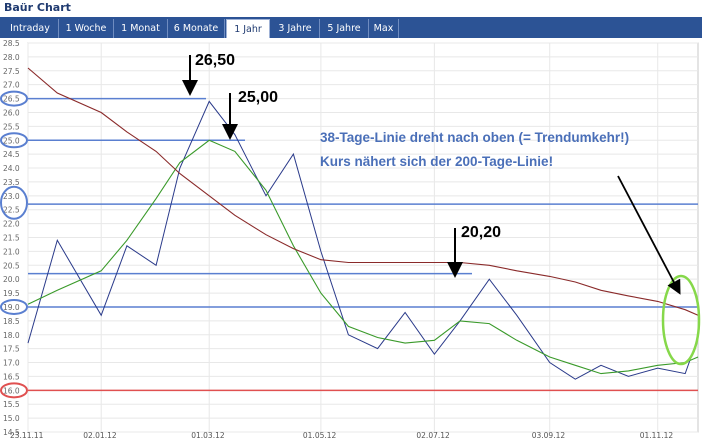 This screenshot has width=702, height=441. What do you see at coordinates (215, 60) in the screenshot?
I see `peak-label-26-50: 26,50` at bounding box center [215, 60].